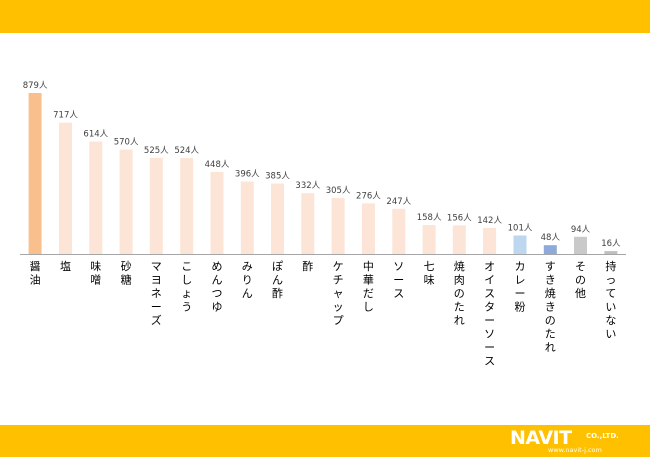 Image resolution: width=650 pixels, height=457 pixels. I want to click on data-label-2: 717人, so click(65, 116).